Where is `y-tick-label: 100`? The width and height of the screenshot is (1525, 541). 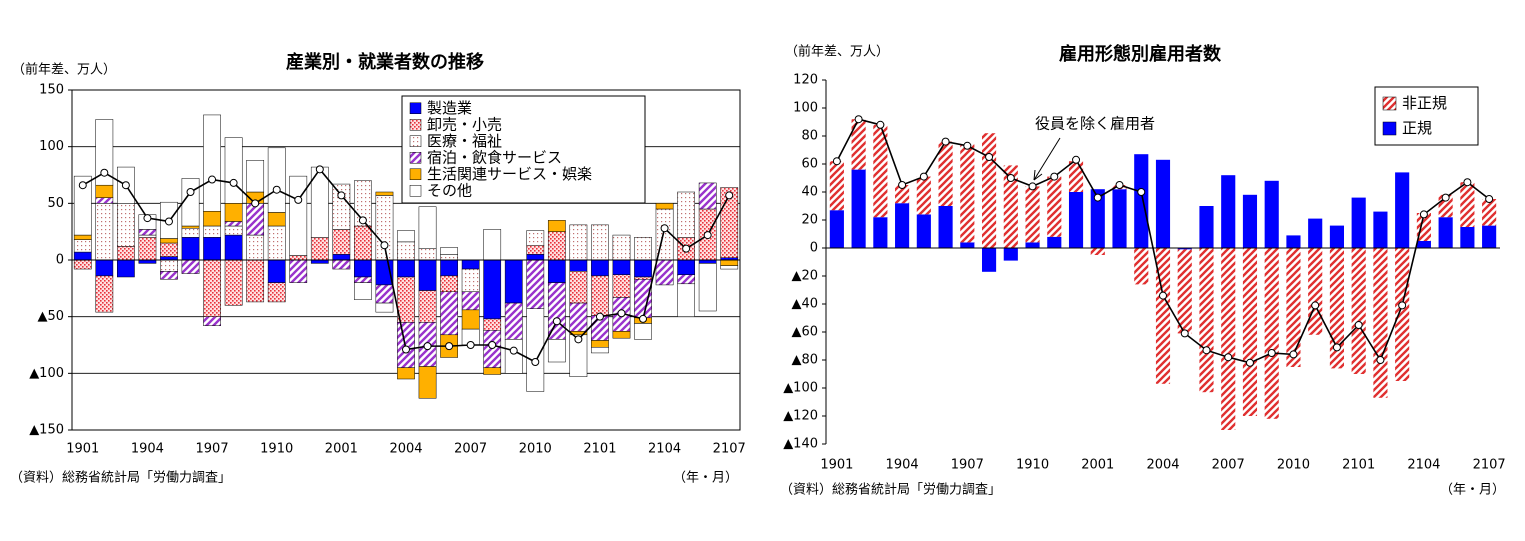
y-tick-label: 100 is located at coordinates (805, 108).